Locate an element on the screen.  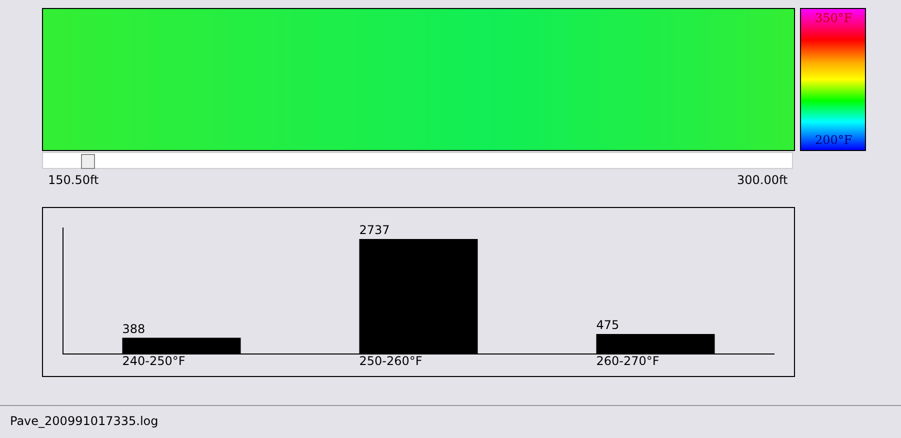
text: 150.50ft is located at coordinates (73, 180).